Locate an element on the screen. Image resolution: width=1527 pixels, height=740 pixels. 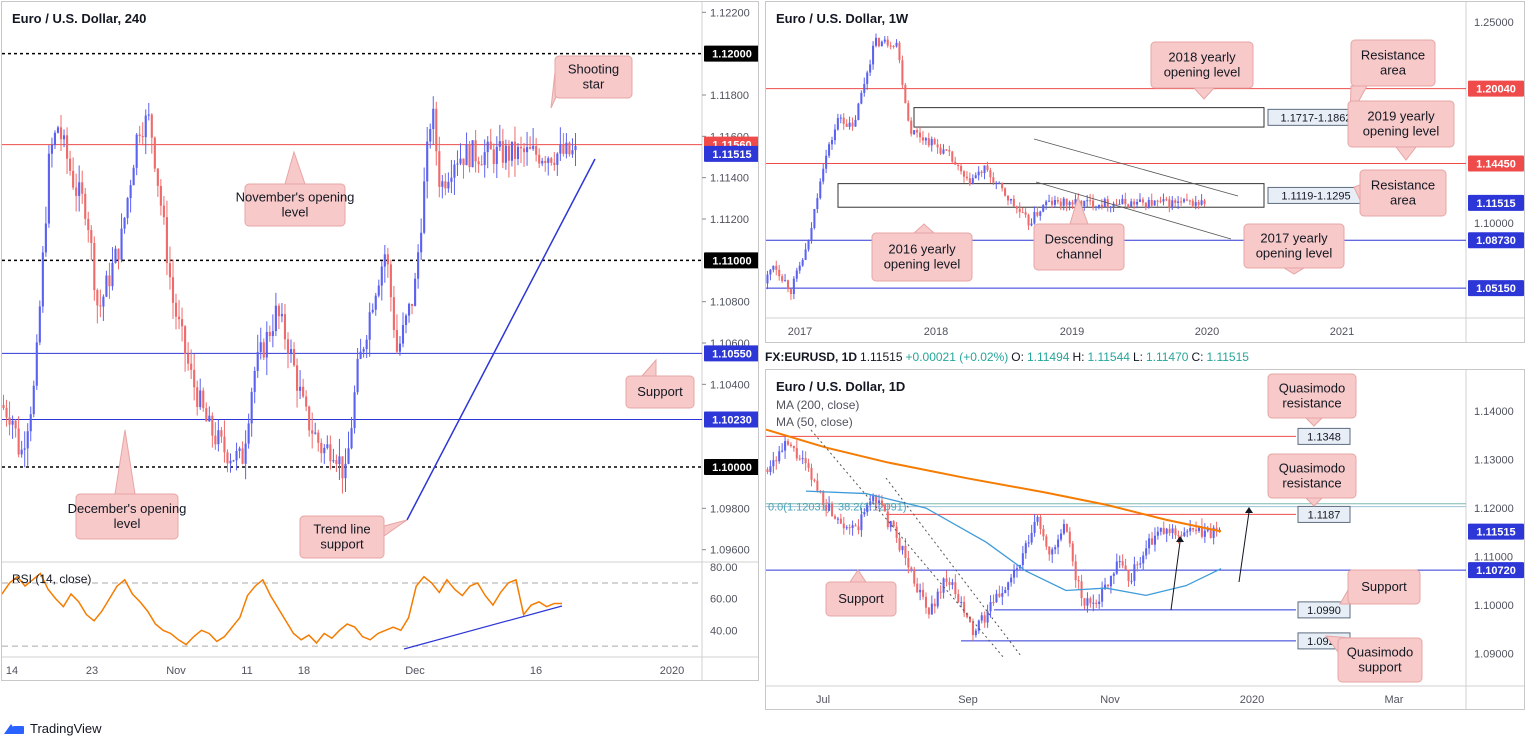
level-tag: 1.08730 is located at coordinates (1496, 241).